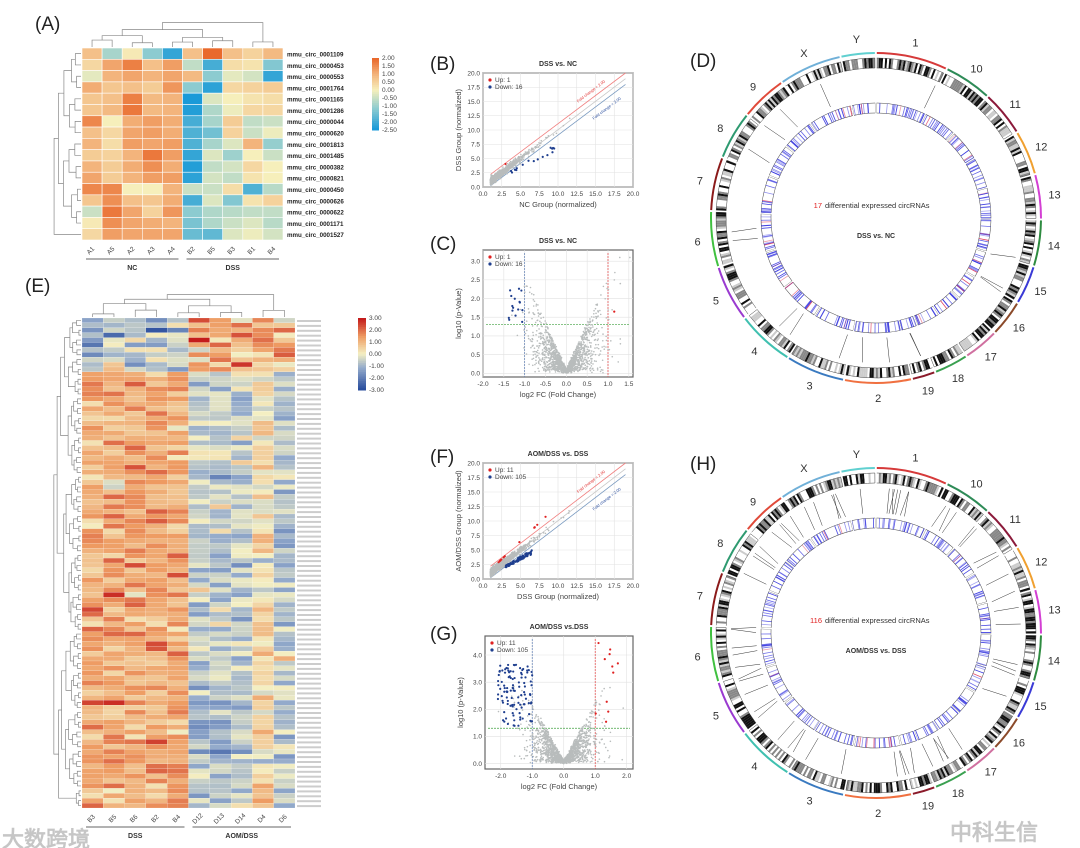 This screenshot has width=1080, height=848. What do you see at coordinates (315, 179) in the screenshot?
I see `row-label: mmu_circ_0000821` at bounding box center [315, 179].